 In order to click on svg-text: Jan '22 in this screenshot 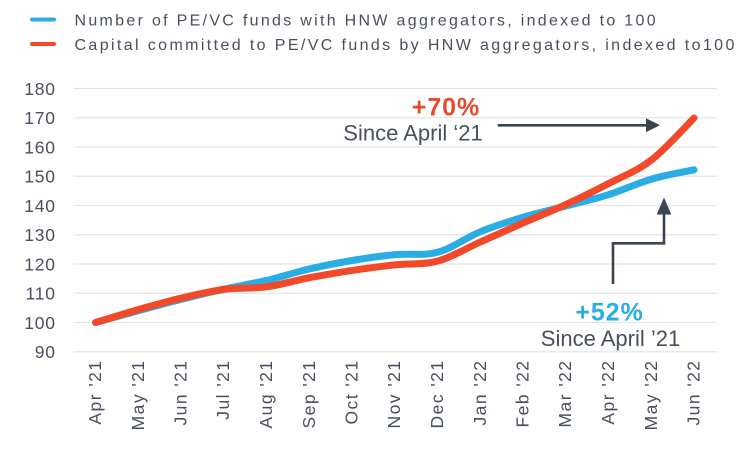, I will do `click(480, 393)`.